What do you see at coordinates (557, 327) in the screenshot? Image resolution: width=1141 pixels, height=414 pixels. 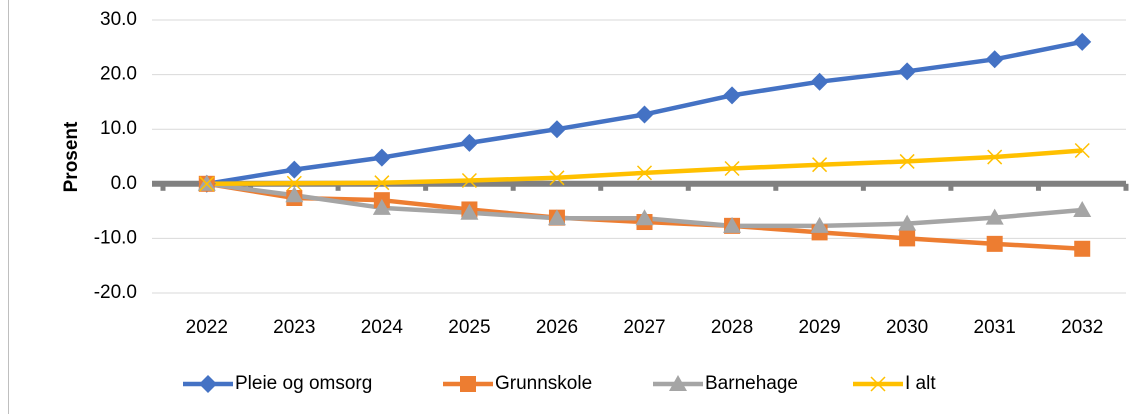 I see `x-tick-label: 2026` at bounding box center [557, 327].